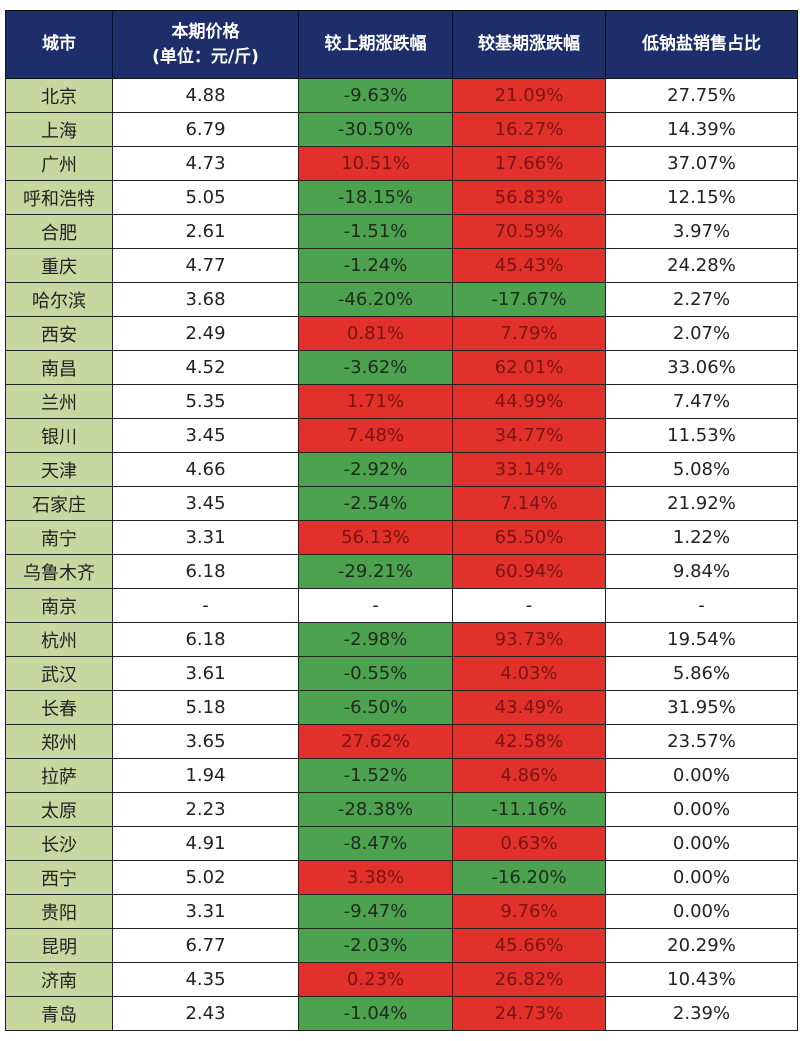 The image size is (800, 1041). What do you see at coordinates (701, 945) in the screenshot?
I see `low-sodium-share-cell: 20.29%` at bounding box center [701, 945].